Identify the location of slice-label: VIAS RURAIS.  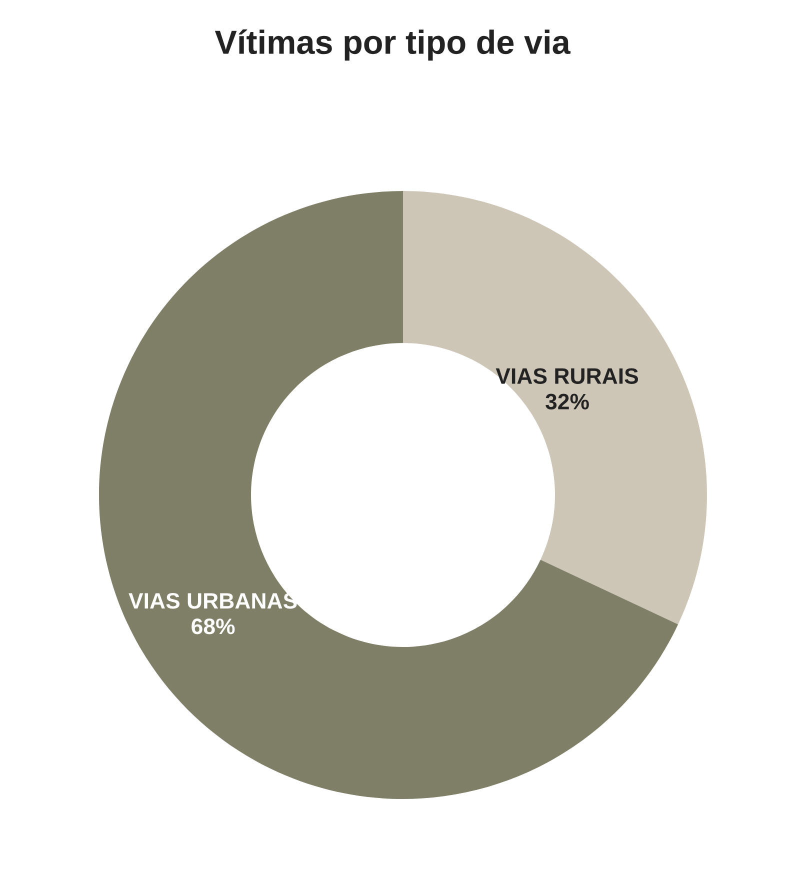
(567, 376).